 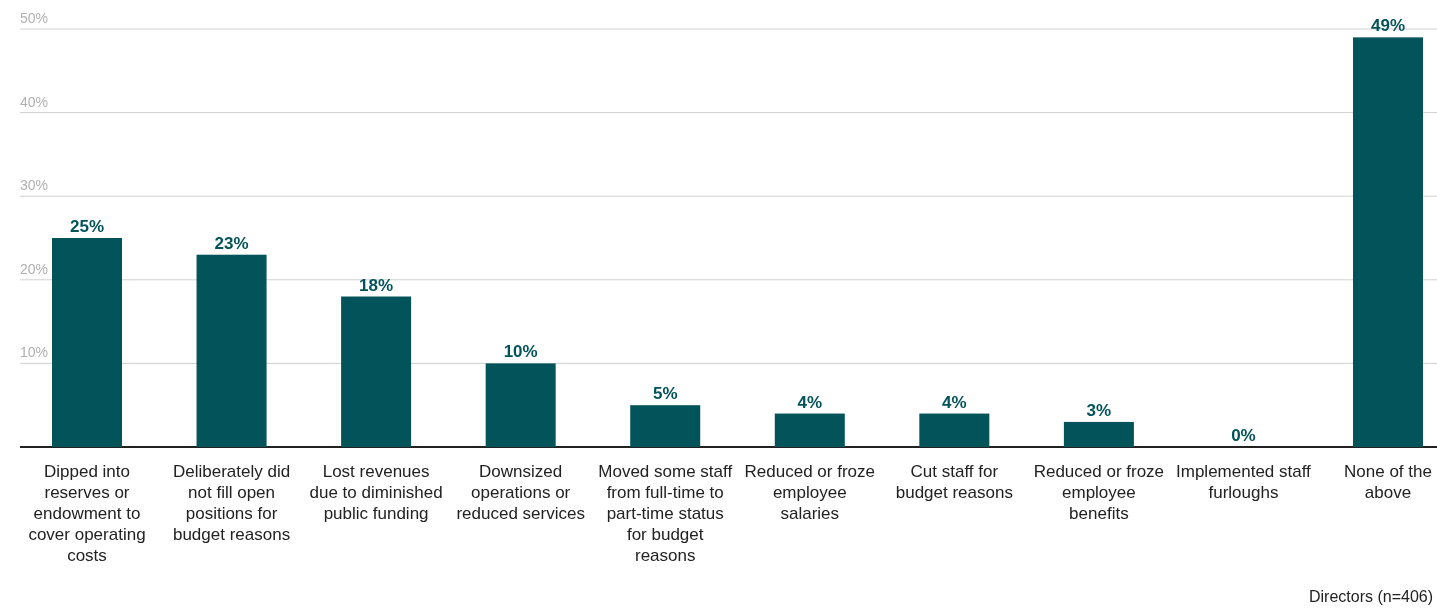 I want to click on data-label: 0%, so click(x=1243, y=435).